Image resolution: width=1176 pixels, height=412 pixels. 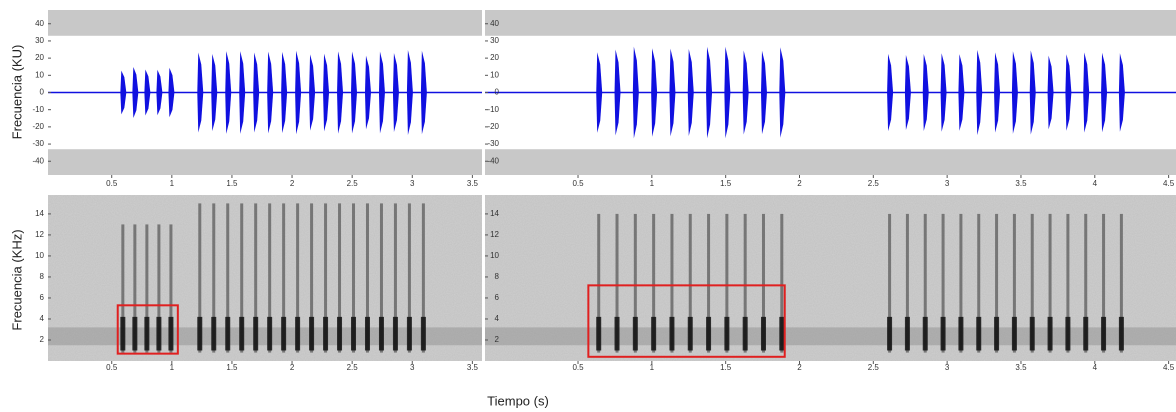 I want to click on y-tick-label: 10, so click(x=494, y=74).